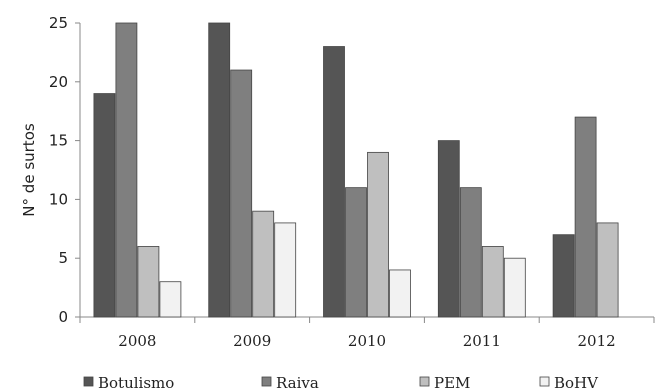 This screenshot has height=390, width=663. Describe the element at coordinates (58, 199) in the screenshot. I see `y-tick-label: 10` at that location.